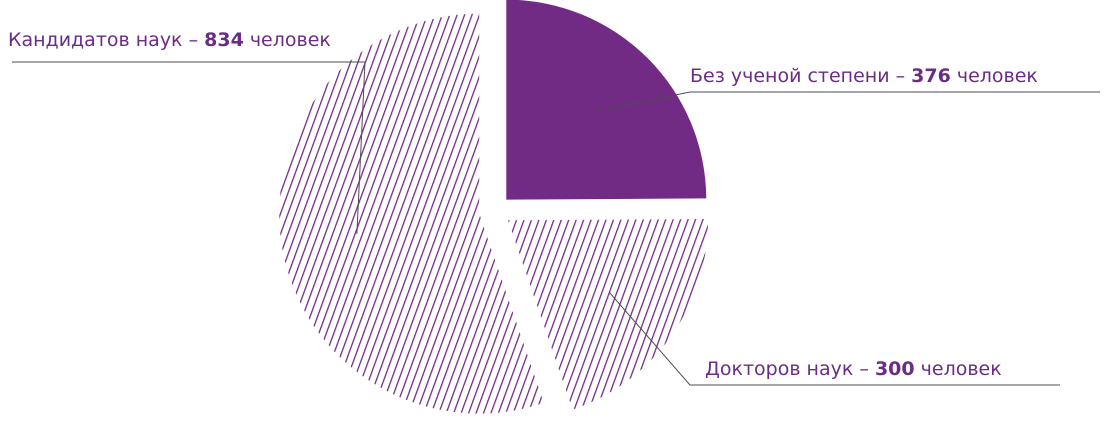  I want to click on slice-label-no-degree-prefix: Без ученой степени –, so click(801, 76).